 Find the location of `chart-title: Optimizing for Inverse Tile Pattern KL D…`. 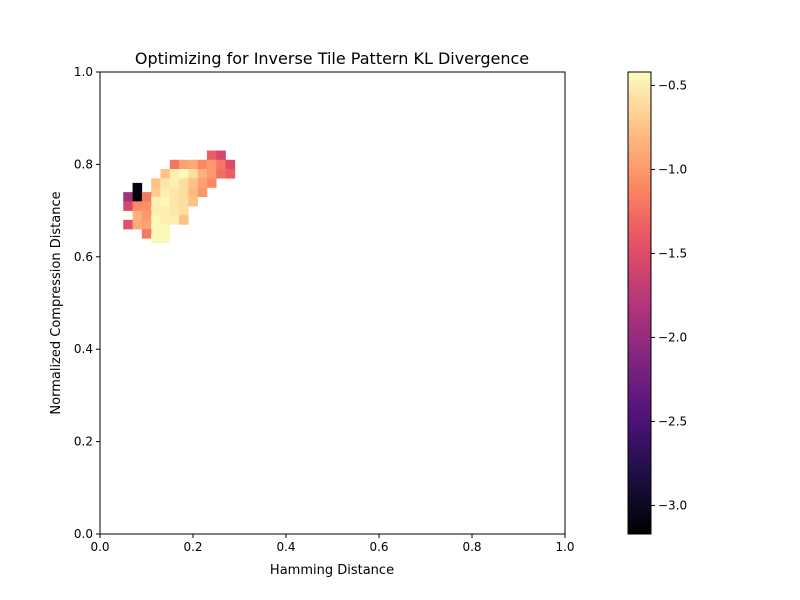

chart-title: Optimizing for Inverse Tile Pattern KL D… is located at coordinates (332, 58).